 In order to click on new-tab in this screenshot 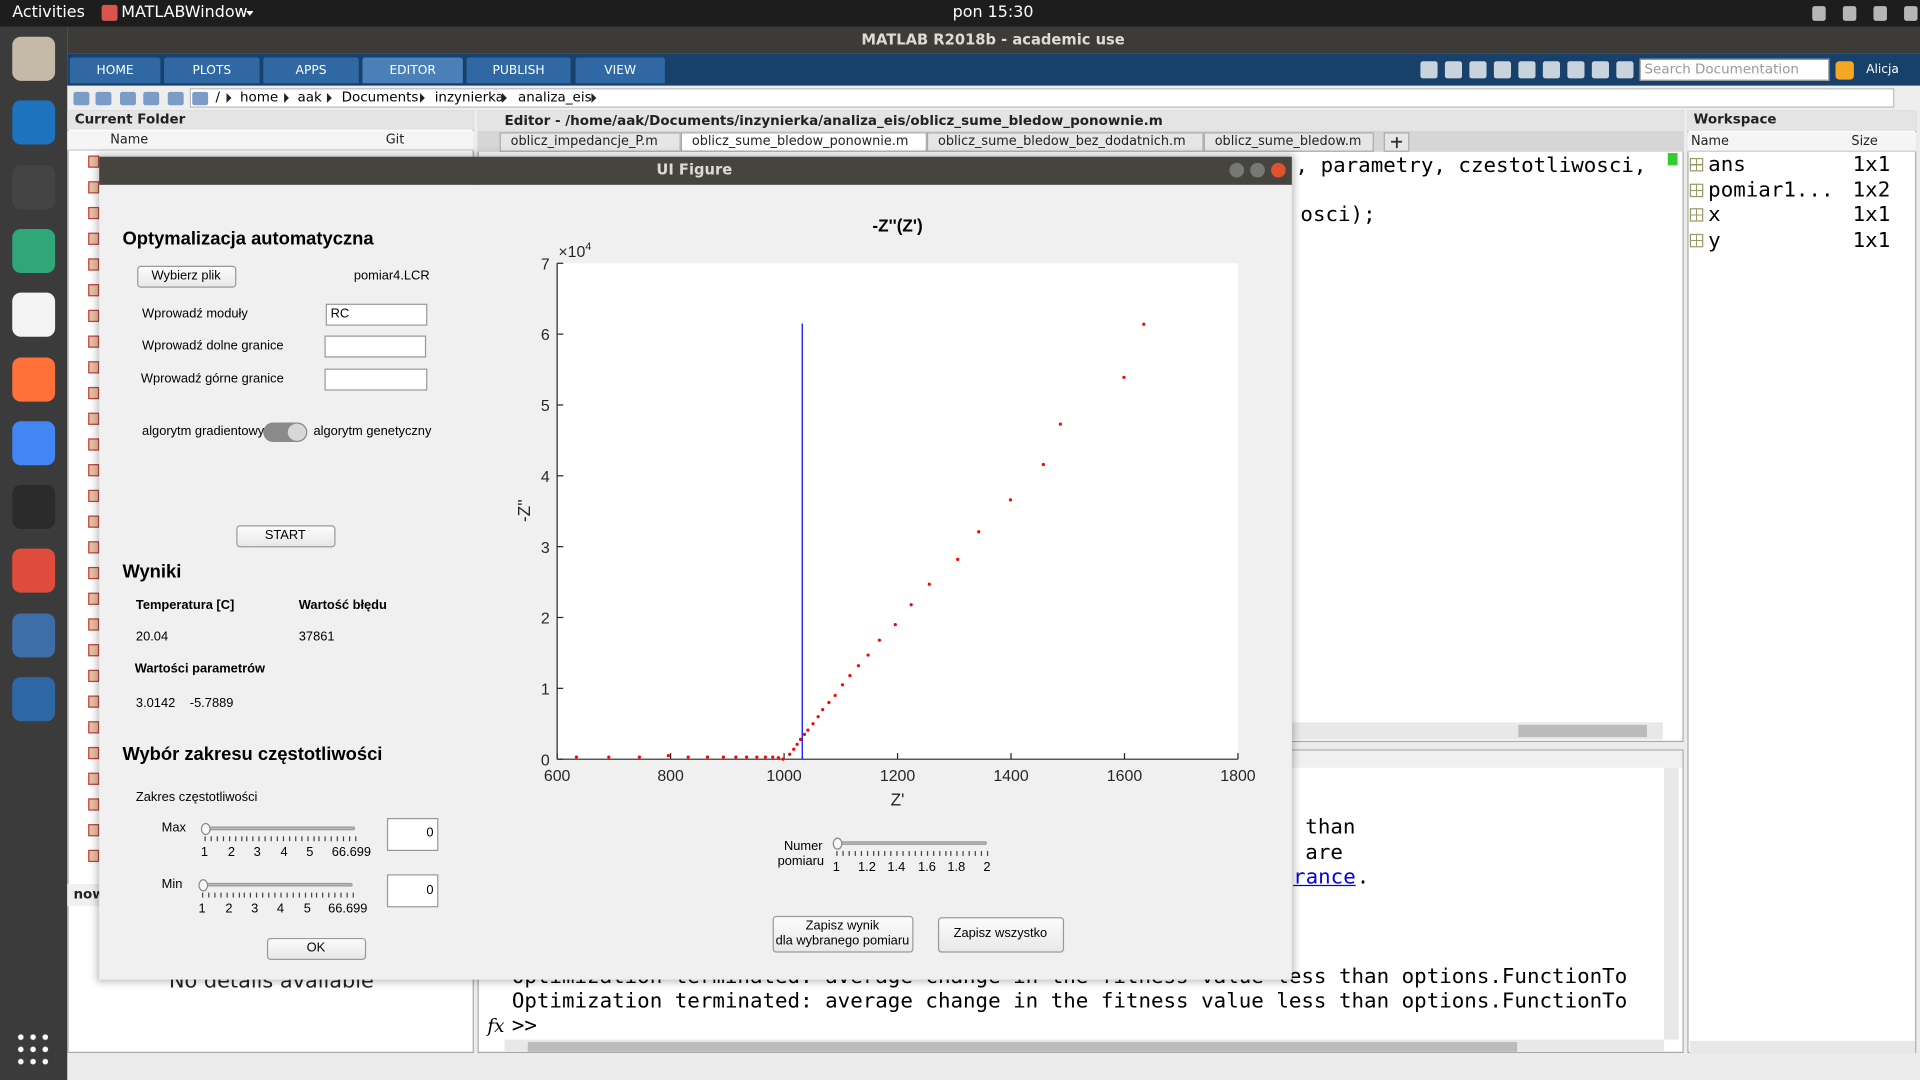, I will do `click(1396, 142)`.